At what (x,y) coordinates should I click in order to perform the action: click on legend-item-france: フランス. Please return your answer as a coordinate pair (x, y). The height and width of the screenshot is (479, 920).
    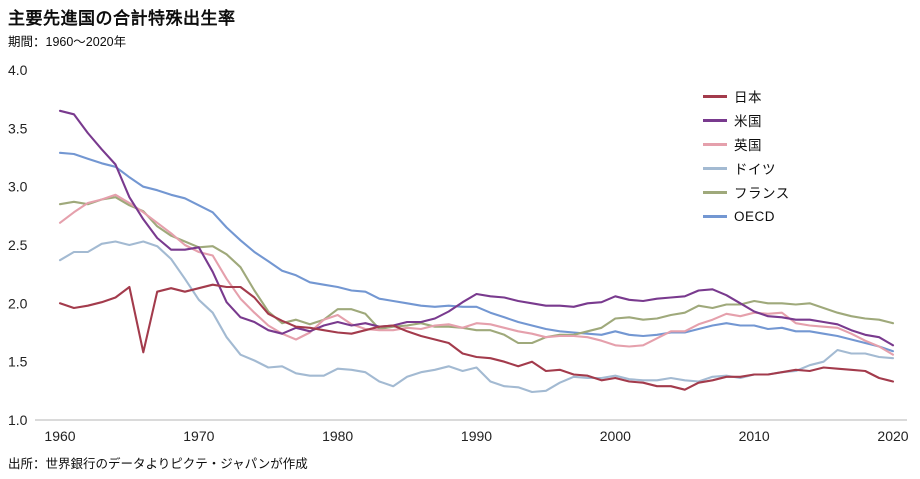
    Looking at the image, I should click on (746, 192).